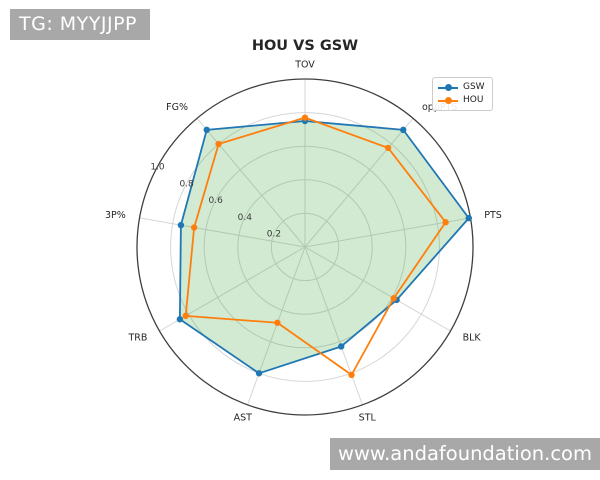  Describe the element at coordinates (245, 218) in the screenshot. I see `radial-tick-label-0.4: 0.4` at that location.